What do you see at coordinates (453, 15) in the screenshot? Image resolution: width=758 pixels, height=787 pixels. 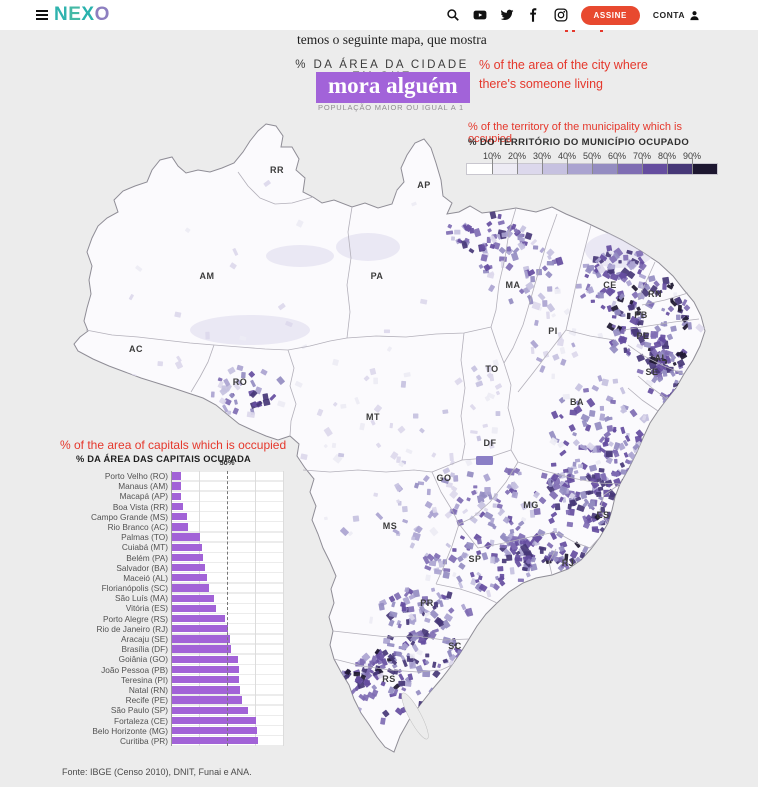 I see `search-icon` at bounding box center [453, 15].